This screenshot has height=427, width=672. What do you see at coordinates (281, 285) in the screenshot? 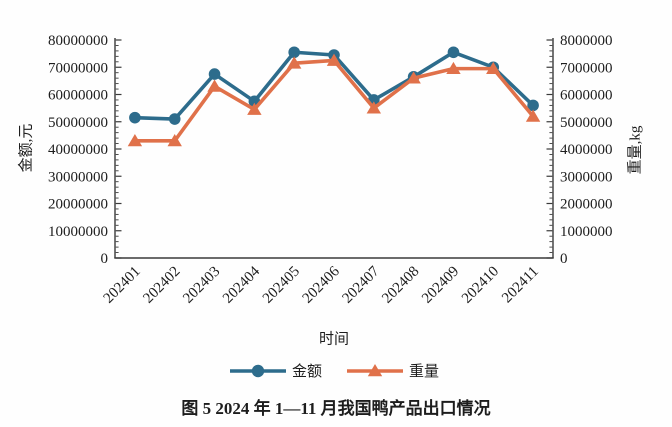
I see `x-tick-label: 202405` at bounding box center [281, 285].